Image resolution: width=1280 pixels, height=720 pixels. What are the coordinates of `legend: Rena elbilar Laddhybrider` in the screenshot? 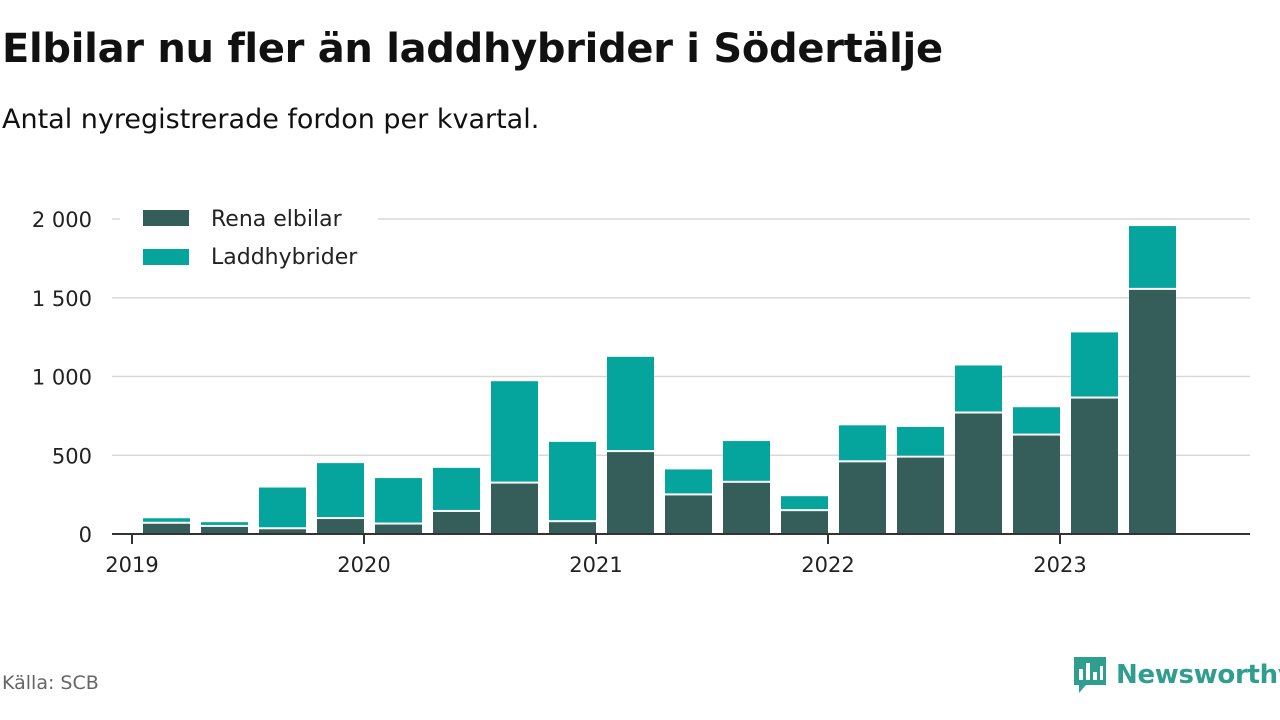 It's located at (250, 238).